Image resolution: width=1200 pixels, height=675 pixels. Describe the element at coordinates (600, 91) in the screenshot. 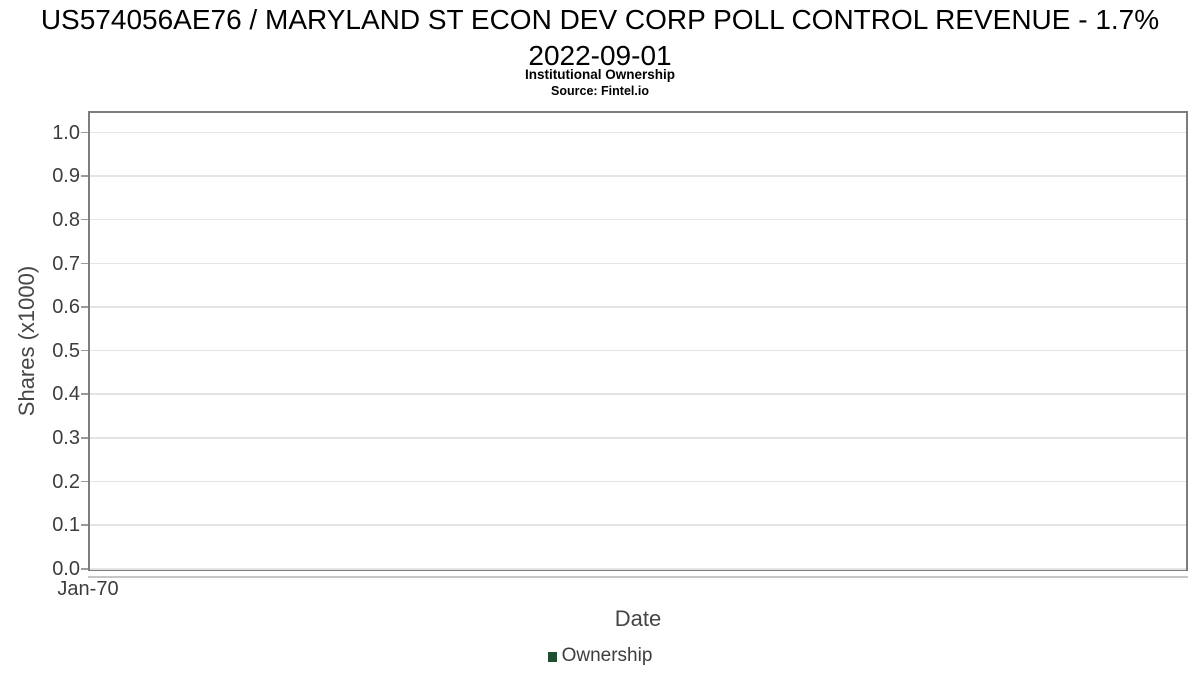

I see `chart-source-label: Source: Fintel.io` at that location.